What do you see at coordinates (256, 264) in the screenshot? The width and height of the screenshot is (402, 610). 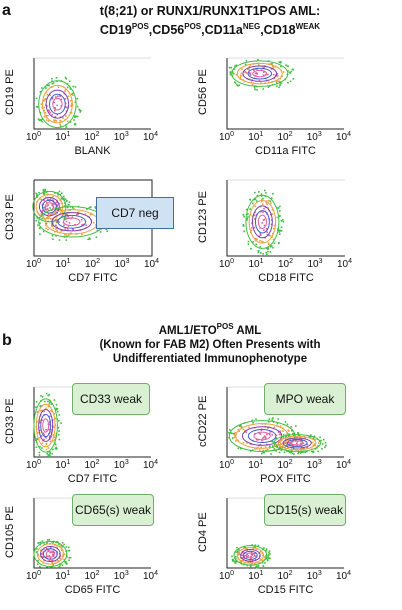 I see `x-tick-label: 10¹` at bounding box center [256, 264].